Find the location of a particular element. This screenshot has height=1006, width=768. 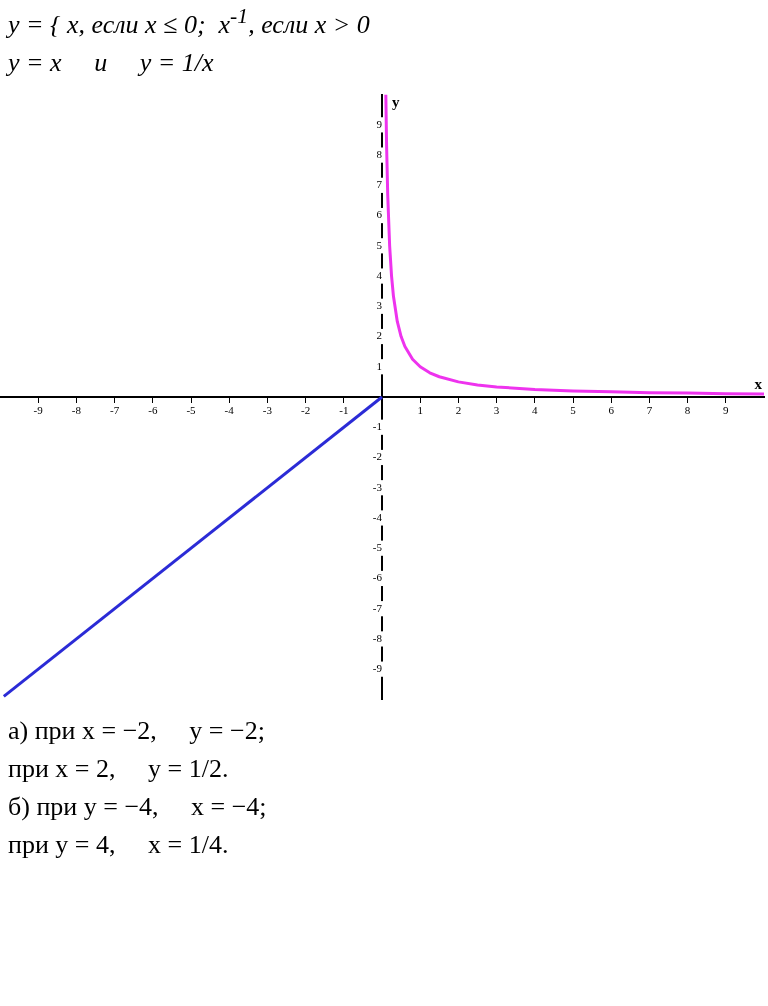

y-tick-label: -9 is located at coordinates (377, 667).